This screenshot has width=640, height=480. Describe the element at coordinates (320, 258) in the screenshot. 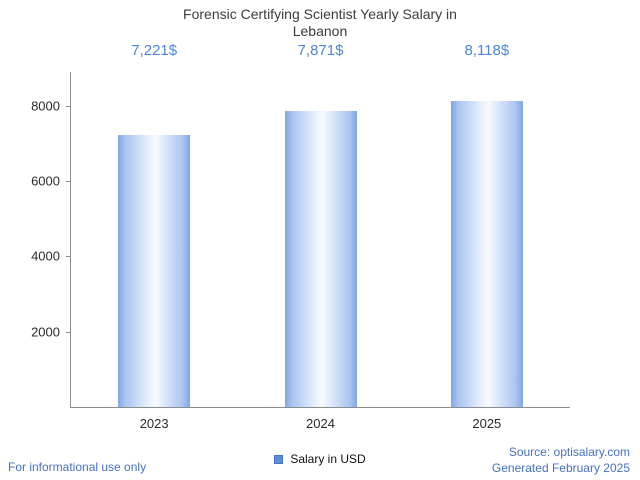

I see `bar-2024` at that location.